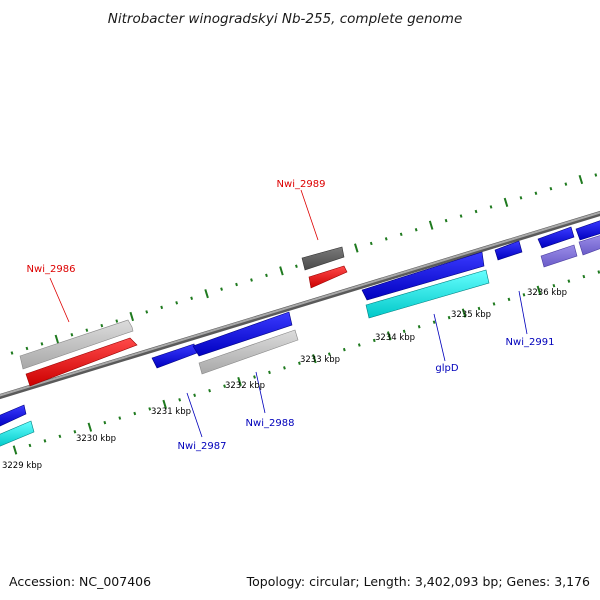 Image resolution: width=600 pixels, height=600 pixels. Describe the element at coordinates (446, 368) in the screenshot. I see `label-glpd: glpD` at that location.